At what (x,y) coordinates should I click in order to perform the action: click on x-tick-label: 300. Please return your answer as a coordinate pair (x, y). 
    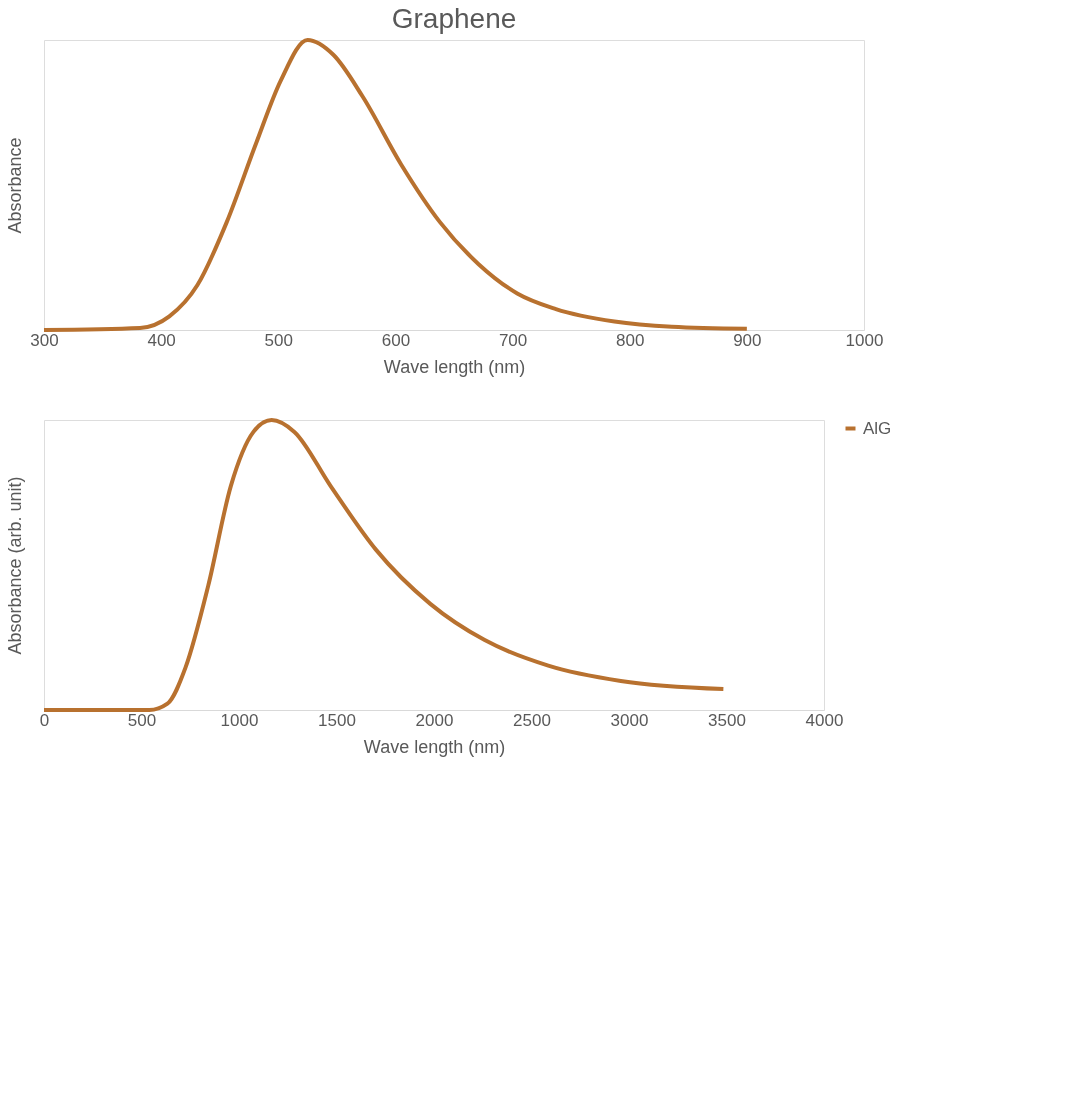
    Looking at the image, I should click on (44, 340).